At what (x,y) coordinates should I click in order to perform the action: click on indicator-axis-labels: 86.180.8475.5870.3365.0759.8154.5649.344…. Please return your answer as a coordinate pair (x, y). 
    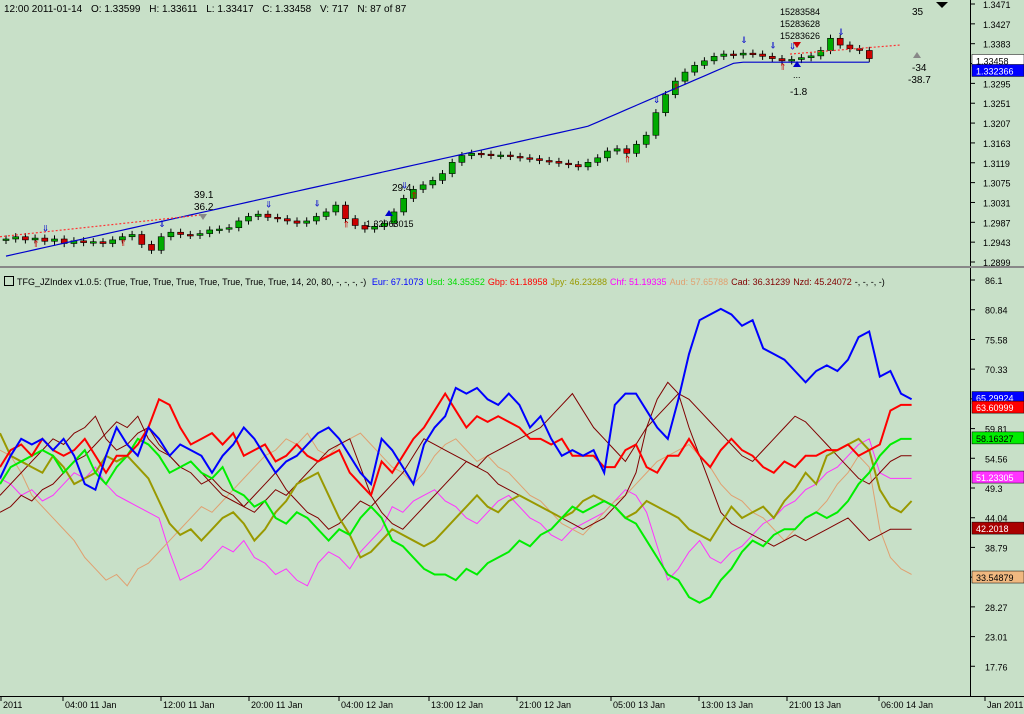
    Looking at the image, I should click on (997, 474).